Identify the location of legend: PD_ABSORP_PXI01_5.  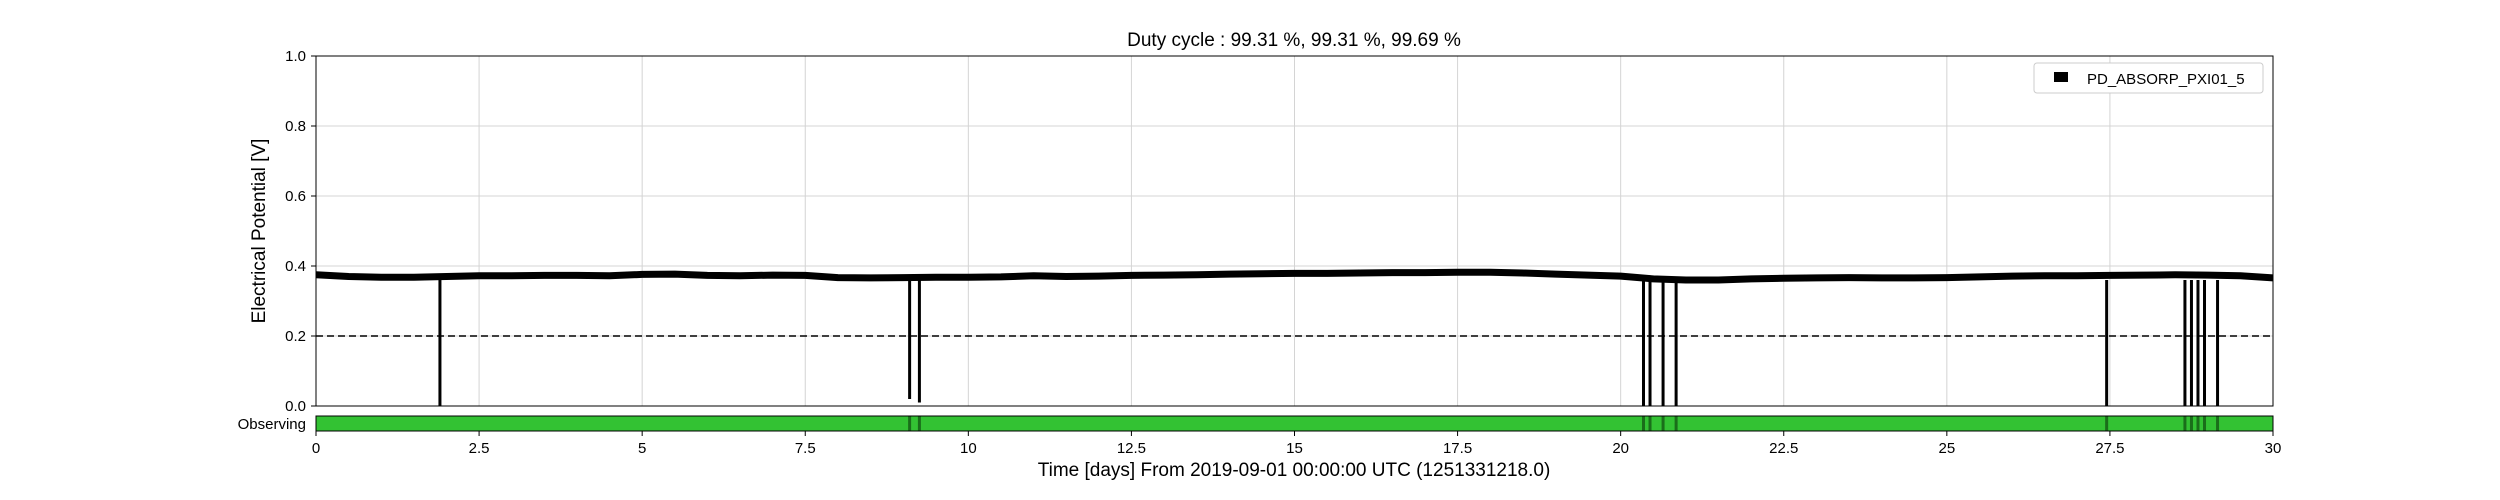
(2148, 78).